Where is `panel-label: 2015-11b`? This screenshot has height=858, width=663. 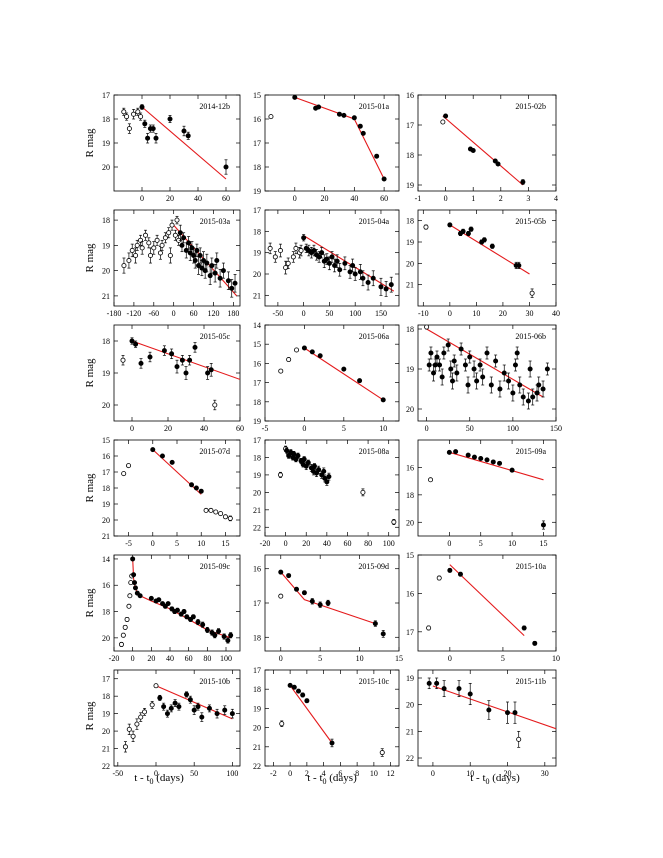 panel-label: 2015-11b is located at coordinates (531, 681).